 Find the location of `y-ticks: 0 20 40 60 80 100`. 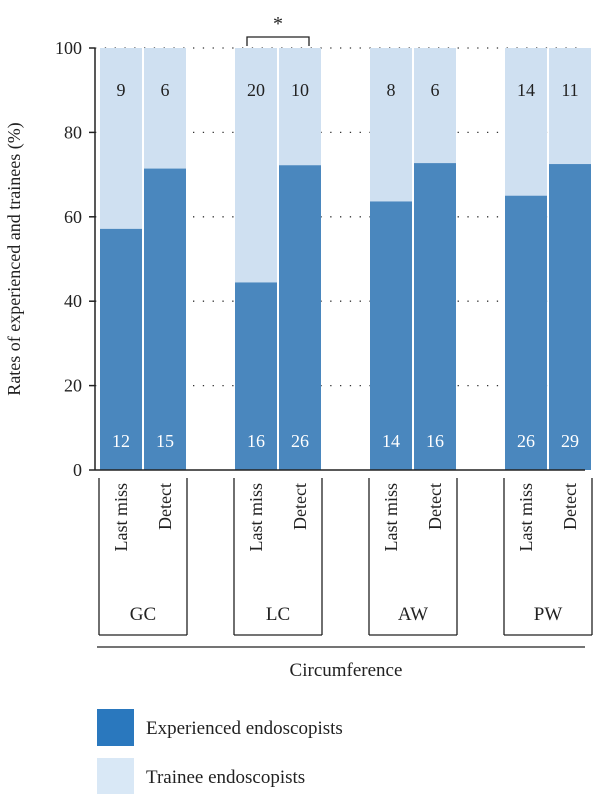

y-ticks: 0 20 40 60 80 100 is located at coordinates (75, 259).